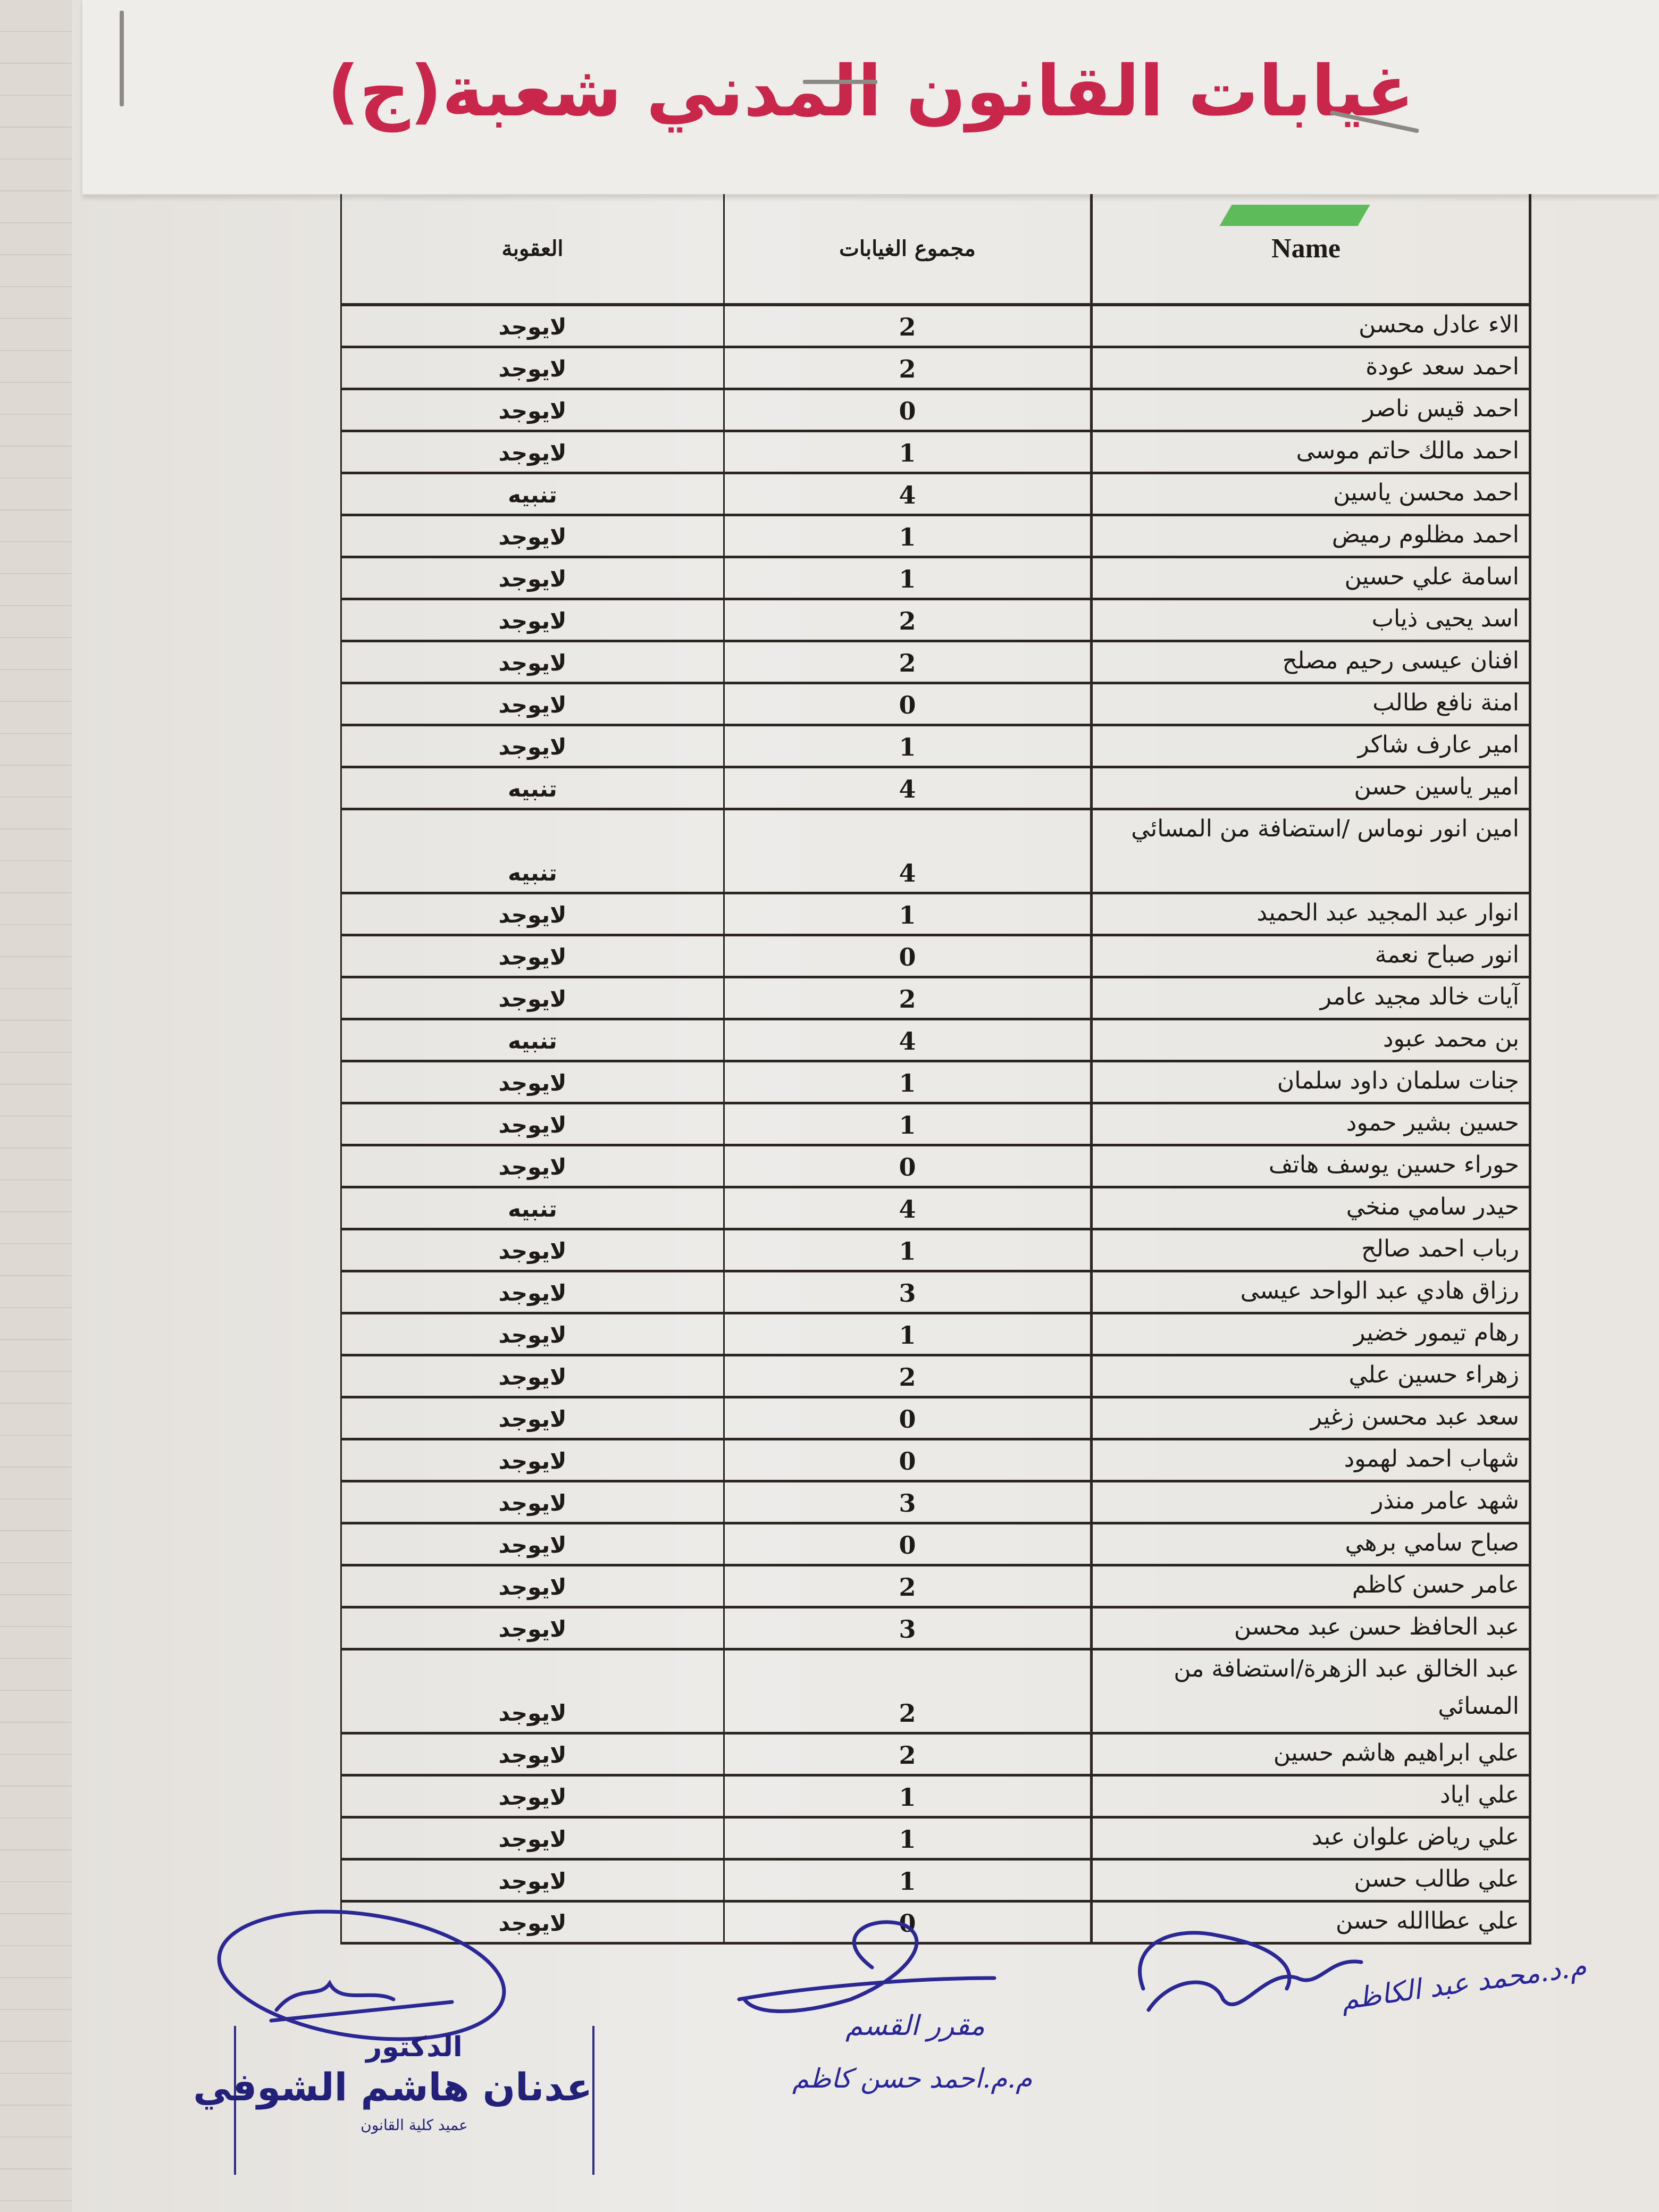 The height and width of the screenshot is (2212, 1659). What do you see at coordinates (1310, 746) in the screenshot?
I see `student-name: امير عارف شاكر` at bounding box center [1310, 746].